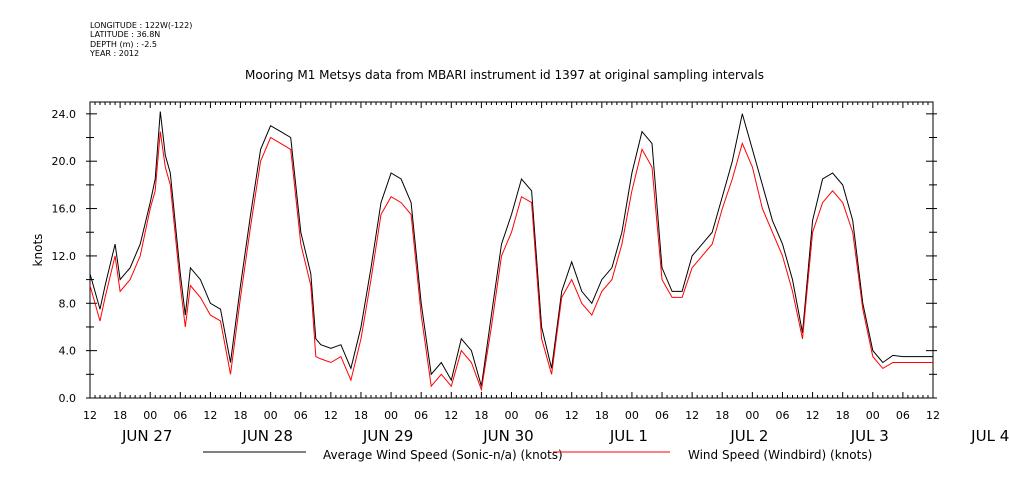 The height and width of the screenshot is (504, 1009). I want to click on depth-text: DEPTH (m) : -2.5, so click(123, 44).